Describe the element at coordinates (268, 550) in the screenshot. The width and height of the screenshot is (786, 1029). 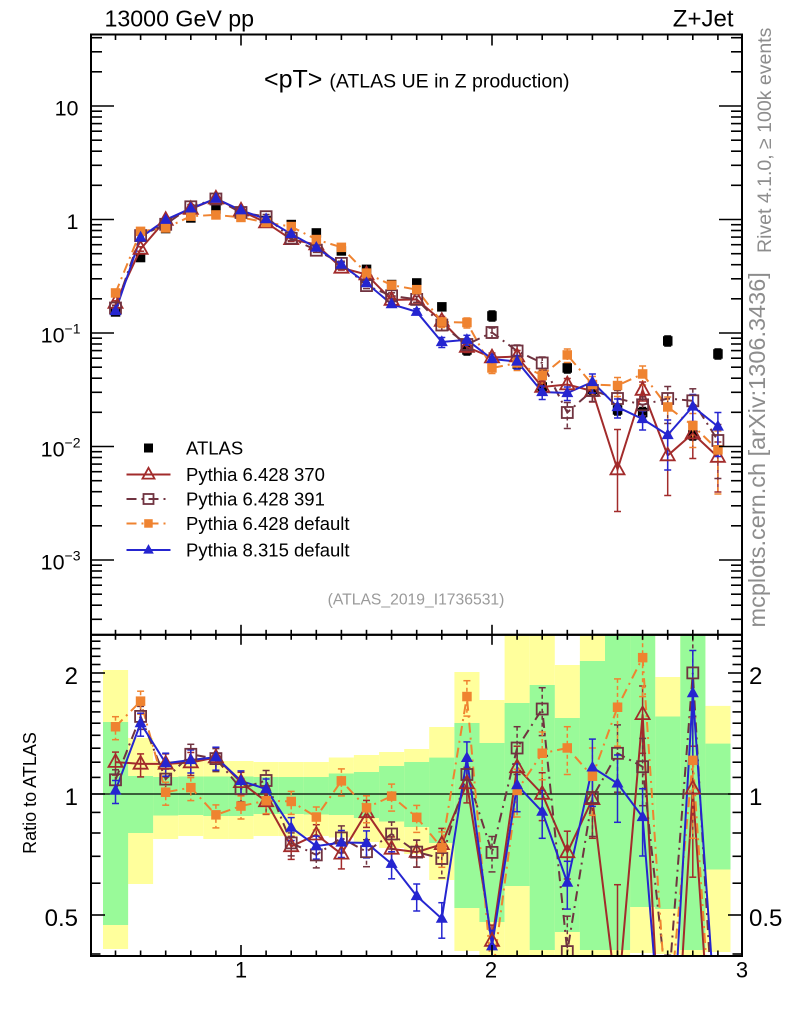
I see `svg-text: Pythia 8.315 default` at that location.